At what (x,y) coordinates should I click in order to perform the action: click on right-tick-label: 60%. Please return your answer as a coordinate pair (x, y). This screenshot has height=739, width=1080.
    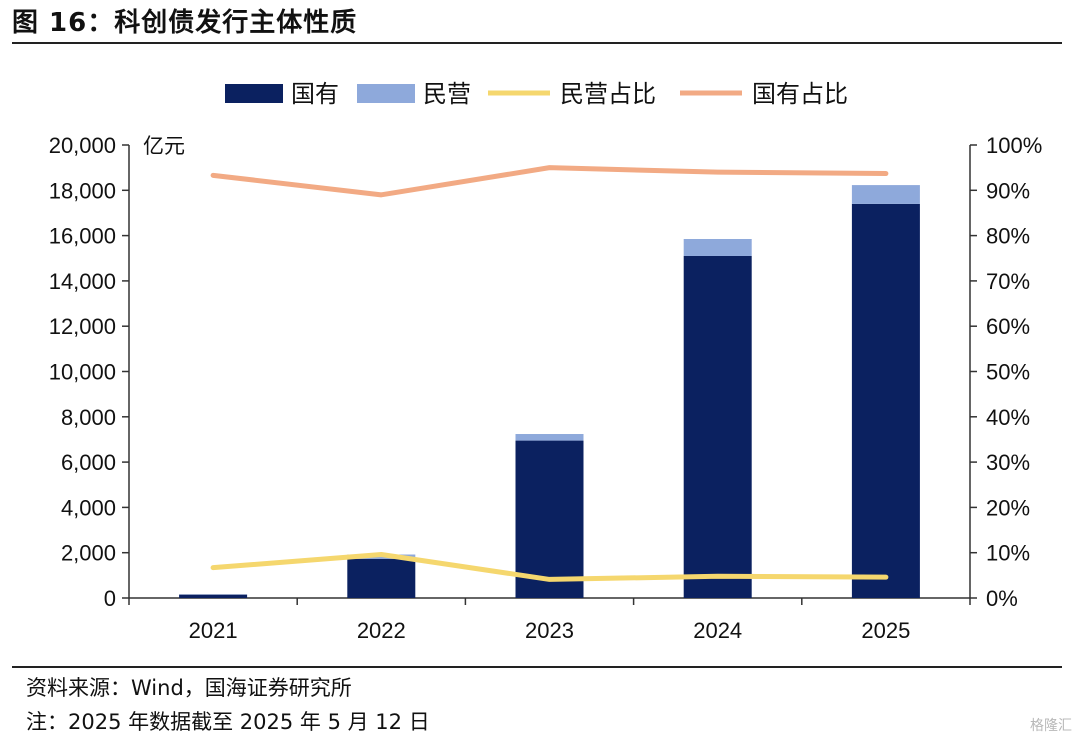
    Looking at the image, I should click on (1008, 326).